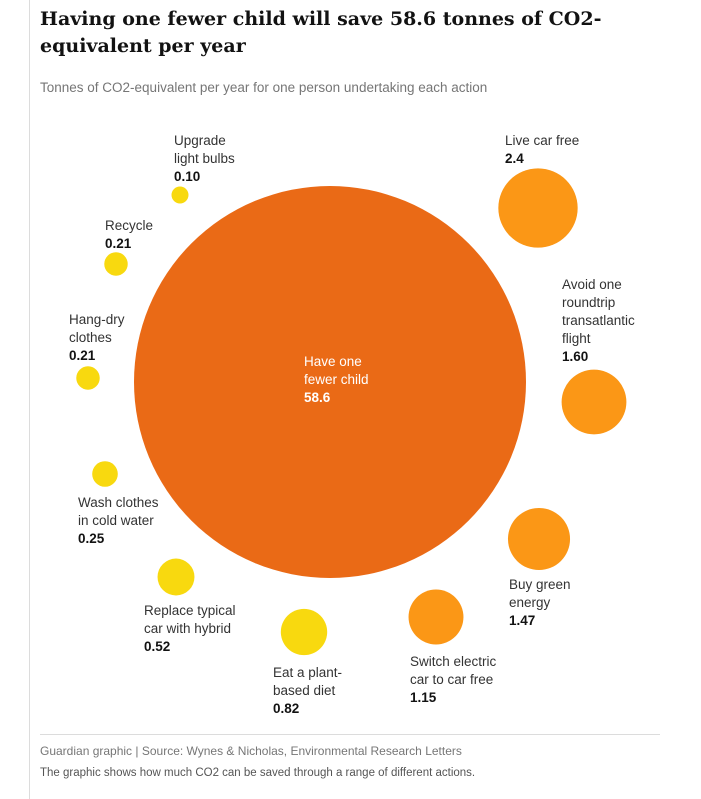 The image size is (701, 799). What do you see at coordinates (540, 593) in the screenshot?
I see `label-buy-green-energy: Buy green energy` at bounding box center [540, 593].